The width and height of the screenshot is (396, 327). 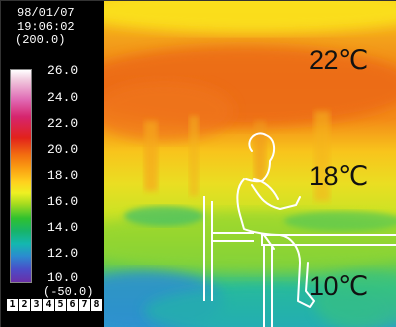 What do you see at coordinates (46, 13) in the screenshot?
I see `capture-date: 98/01/07` at bounding box center [46, 13].